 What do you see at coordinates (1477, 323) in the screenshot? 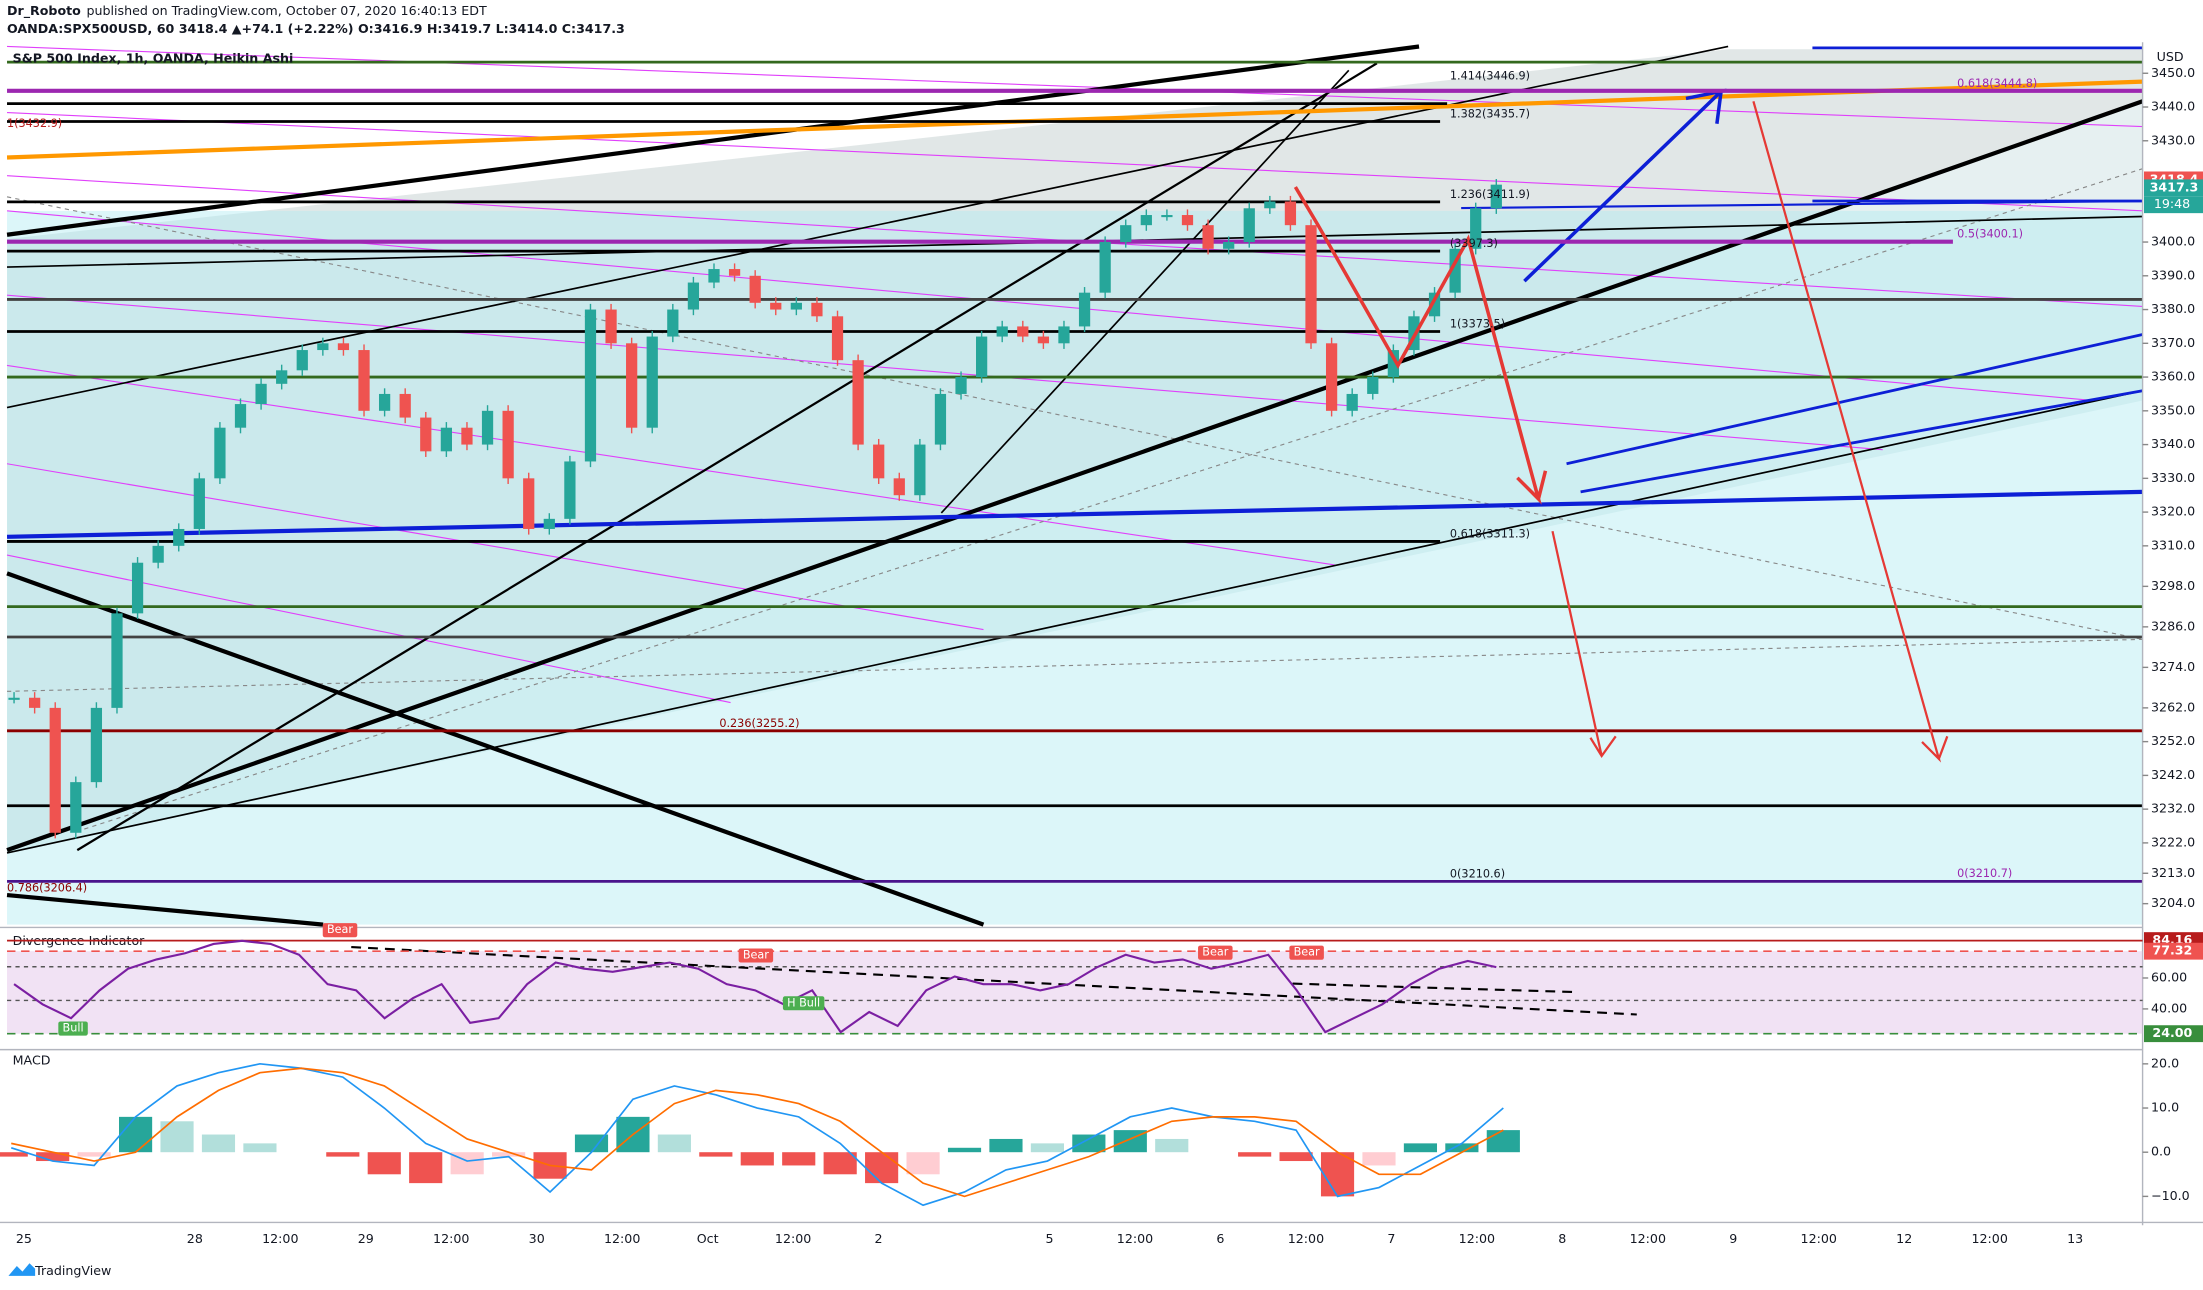
I see `fib-label: 1(3373.5)` at bounding box center [1477, 323].